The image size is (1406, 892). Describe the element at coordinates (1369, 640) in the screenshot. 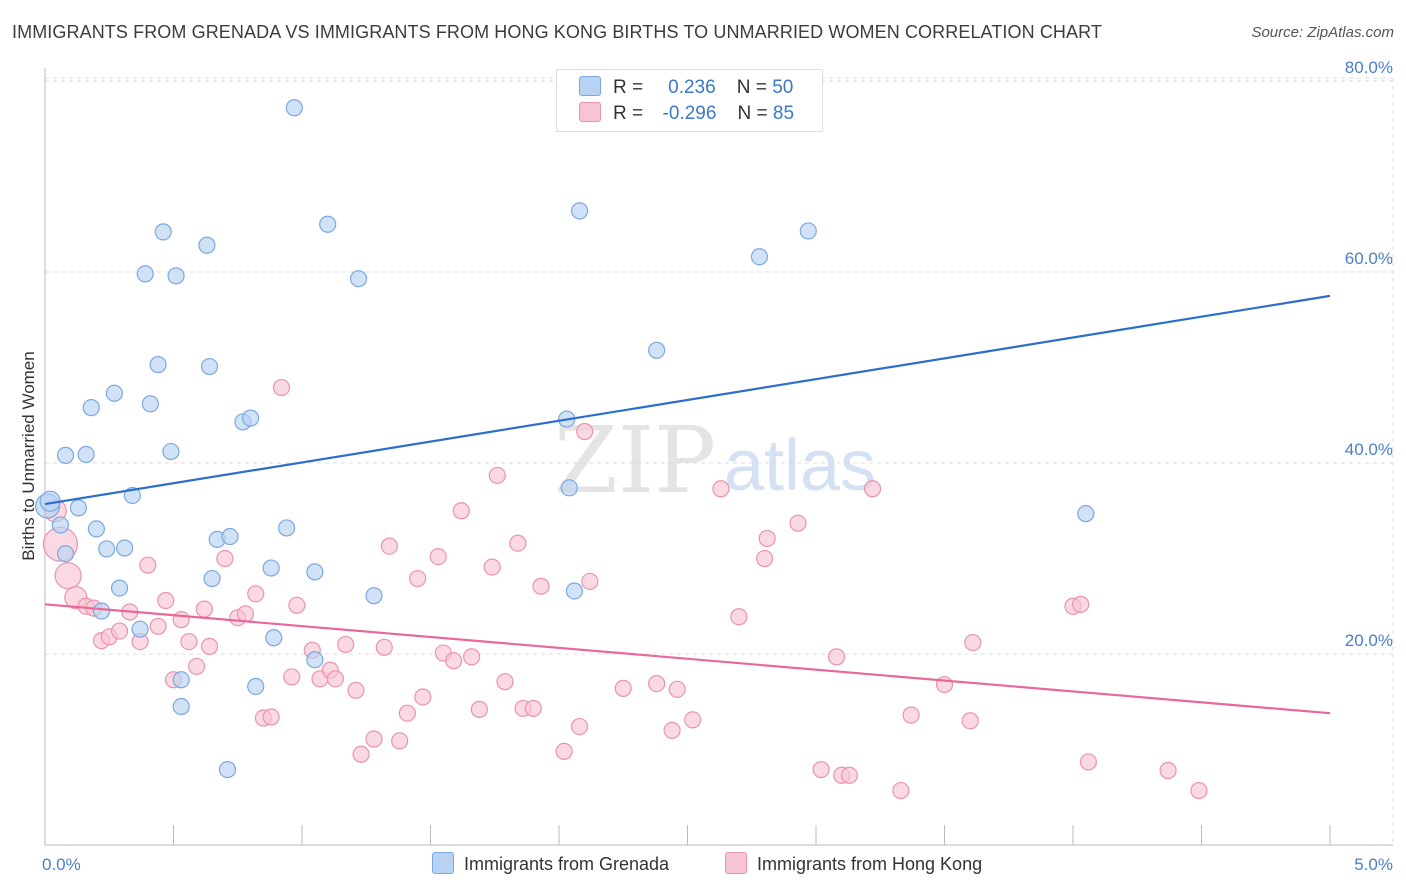

I see `y-tick-label: 20.0%` at that location.